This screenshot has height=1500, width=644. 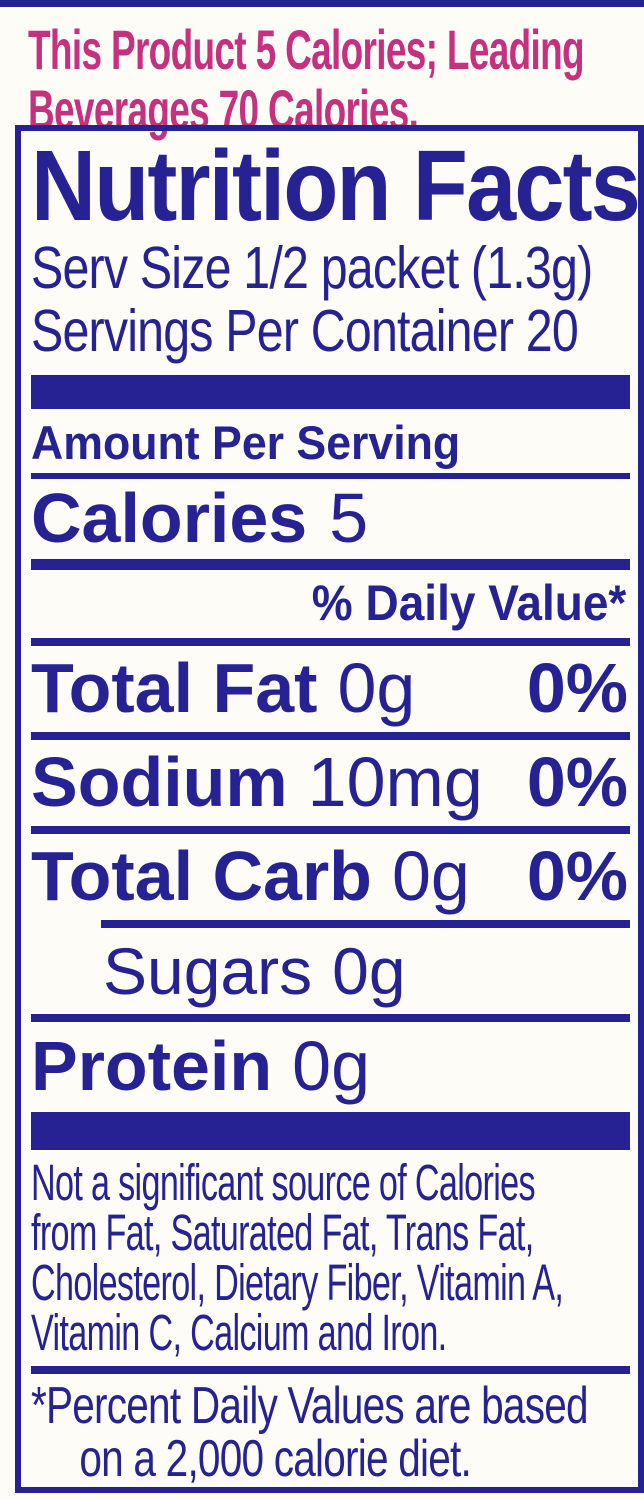 I want to click on calories-value: 5, so click(x=349, y=518).